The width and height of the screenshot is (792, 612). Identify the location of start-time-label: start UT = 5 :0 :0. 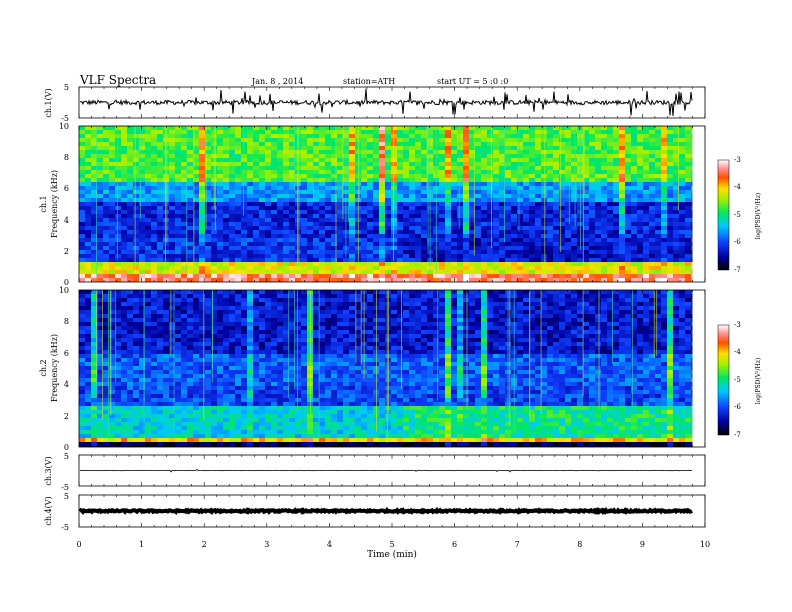
(472, 81).